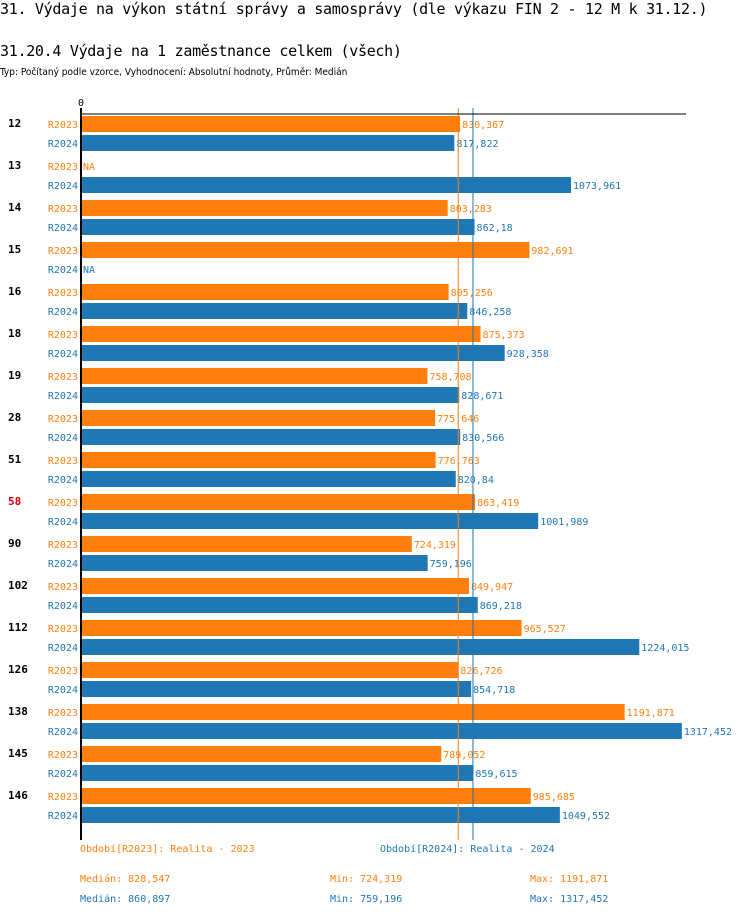 The width and height of the screenshot is (750, 918). What do you see at coordinates (14, 543) in the screenshot?
I see `category-label: 90` at bounding box center [14, 543].